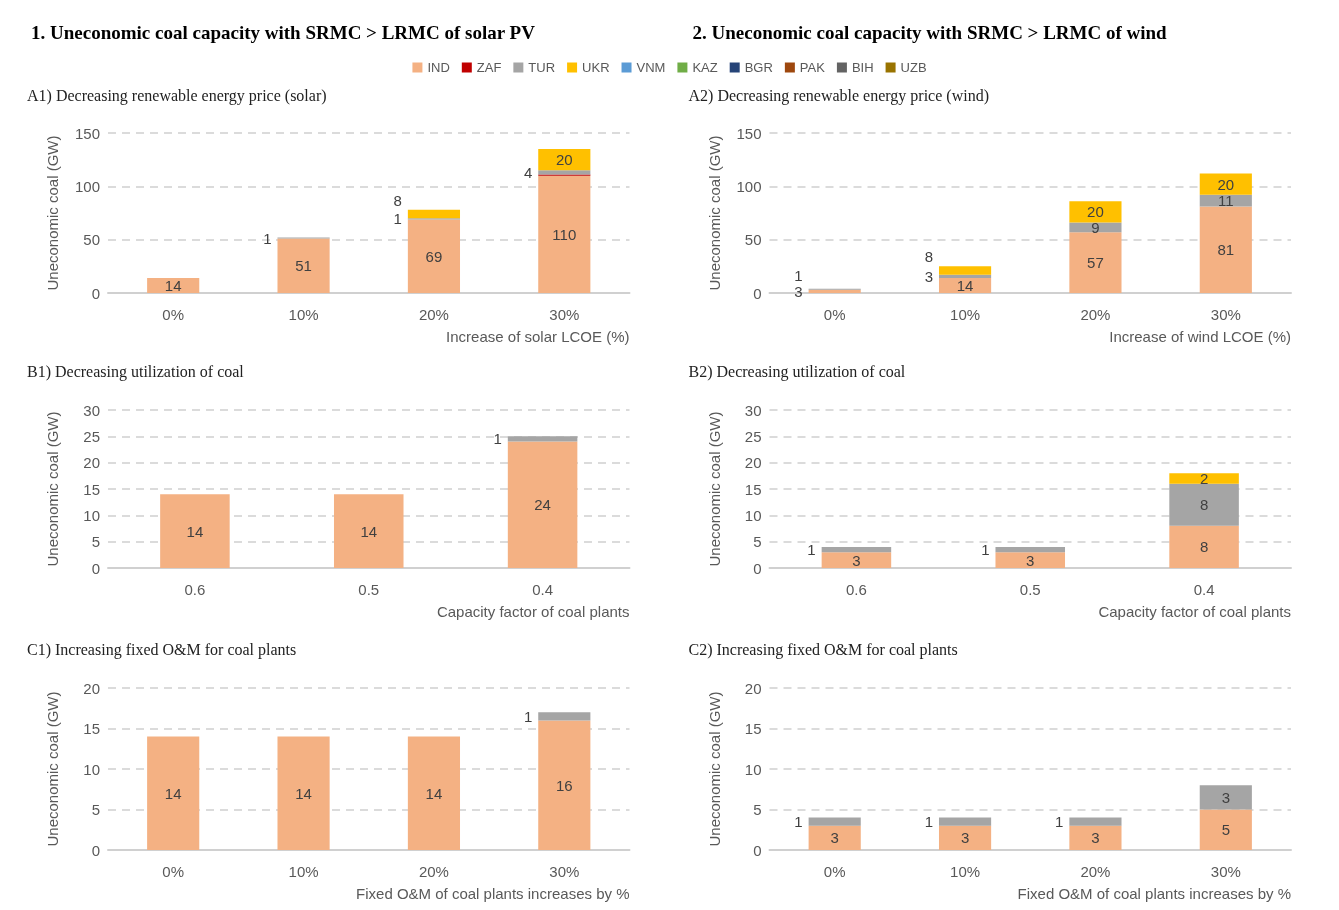 The width and height of the screenshot is (1339, 910). I want to click on y-tick-label: 150, so click(749, 133).